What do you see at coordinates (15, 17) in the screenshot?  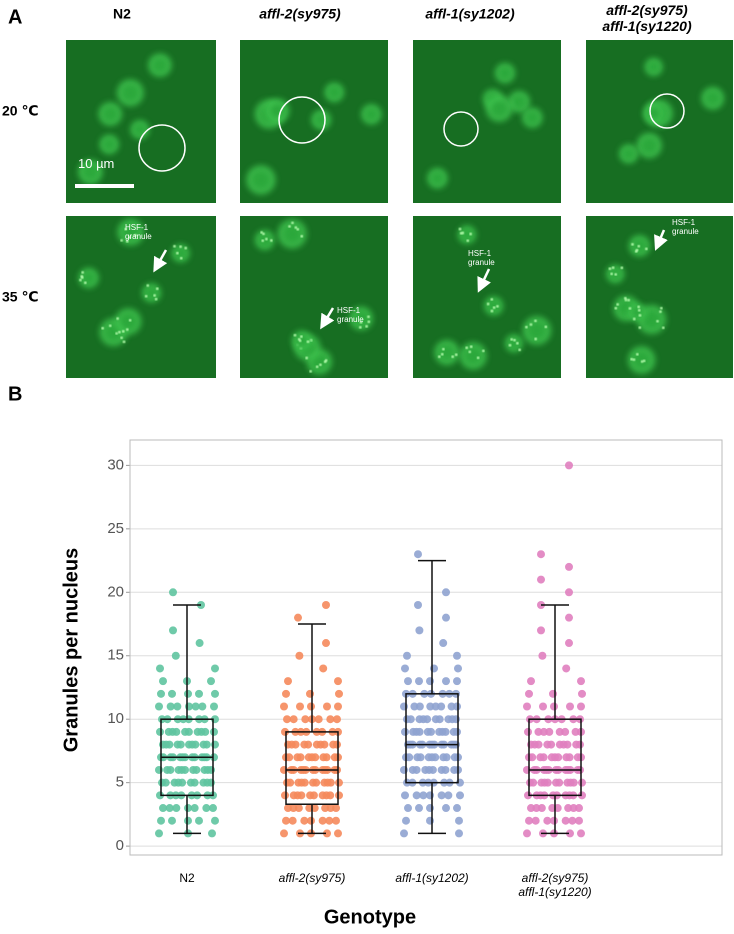 I see `panel-label: A` at bounding box center [15, 17].